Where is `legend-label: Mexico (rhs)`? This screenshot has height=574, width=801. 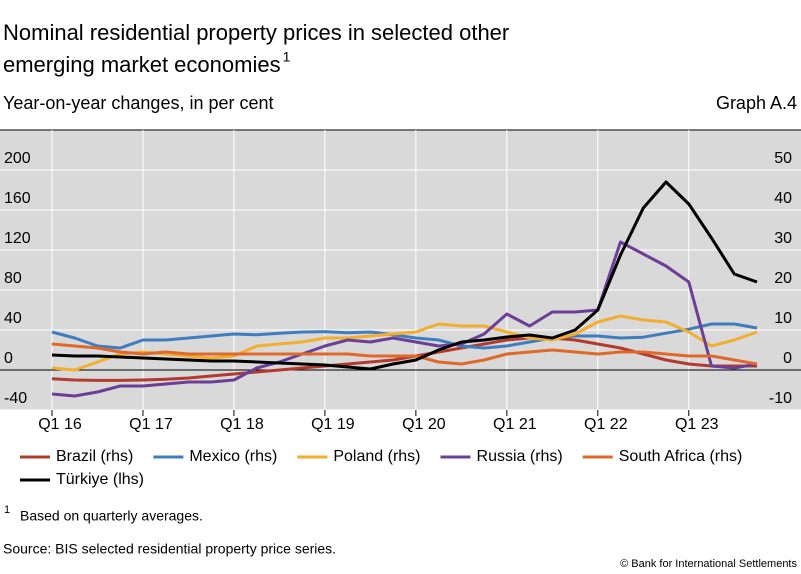 legend-label: Mexico (rhs) is located at coordinates (233, 456).